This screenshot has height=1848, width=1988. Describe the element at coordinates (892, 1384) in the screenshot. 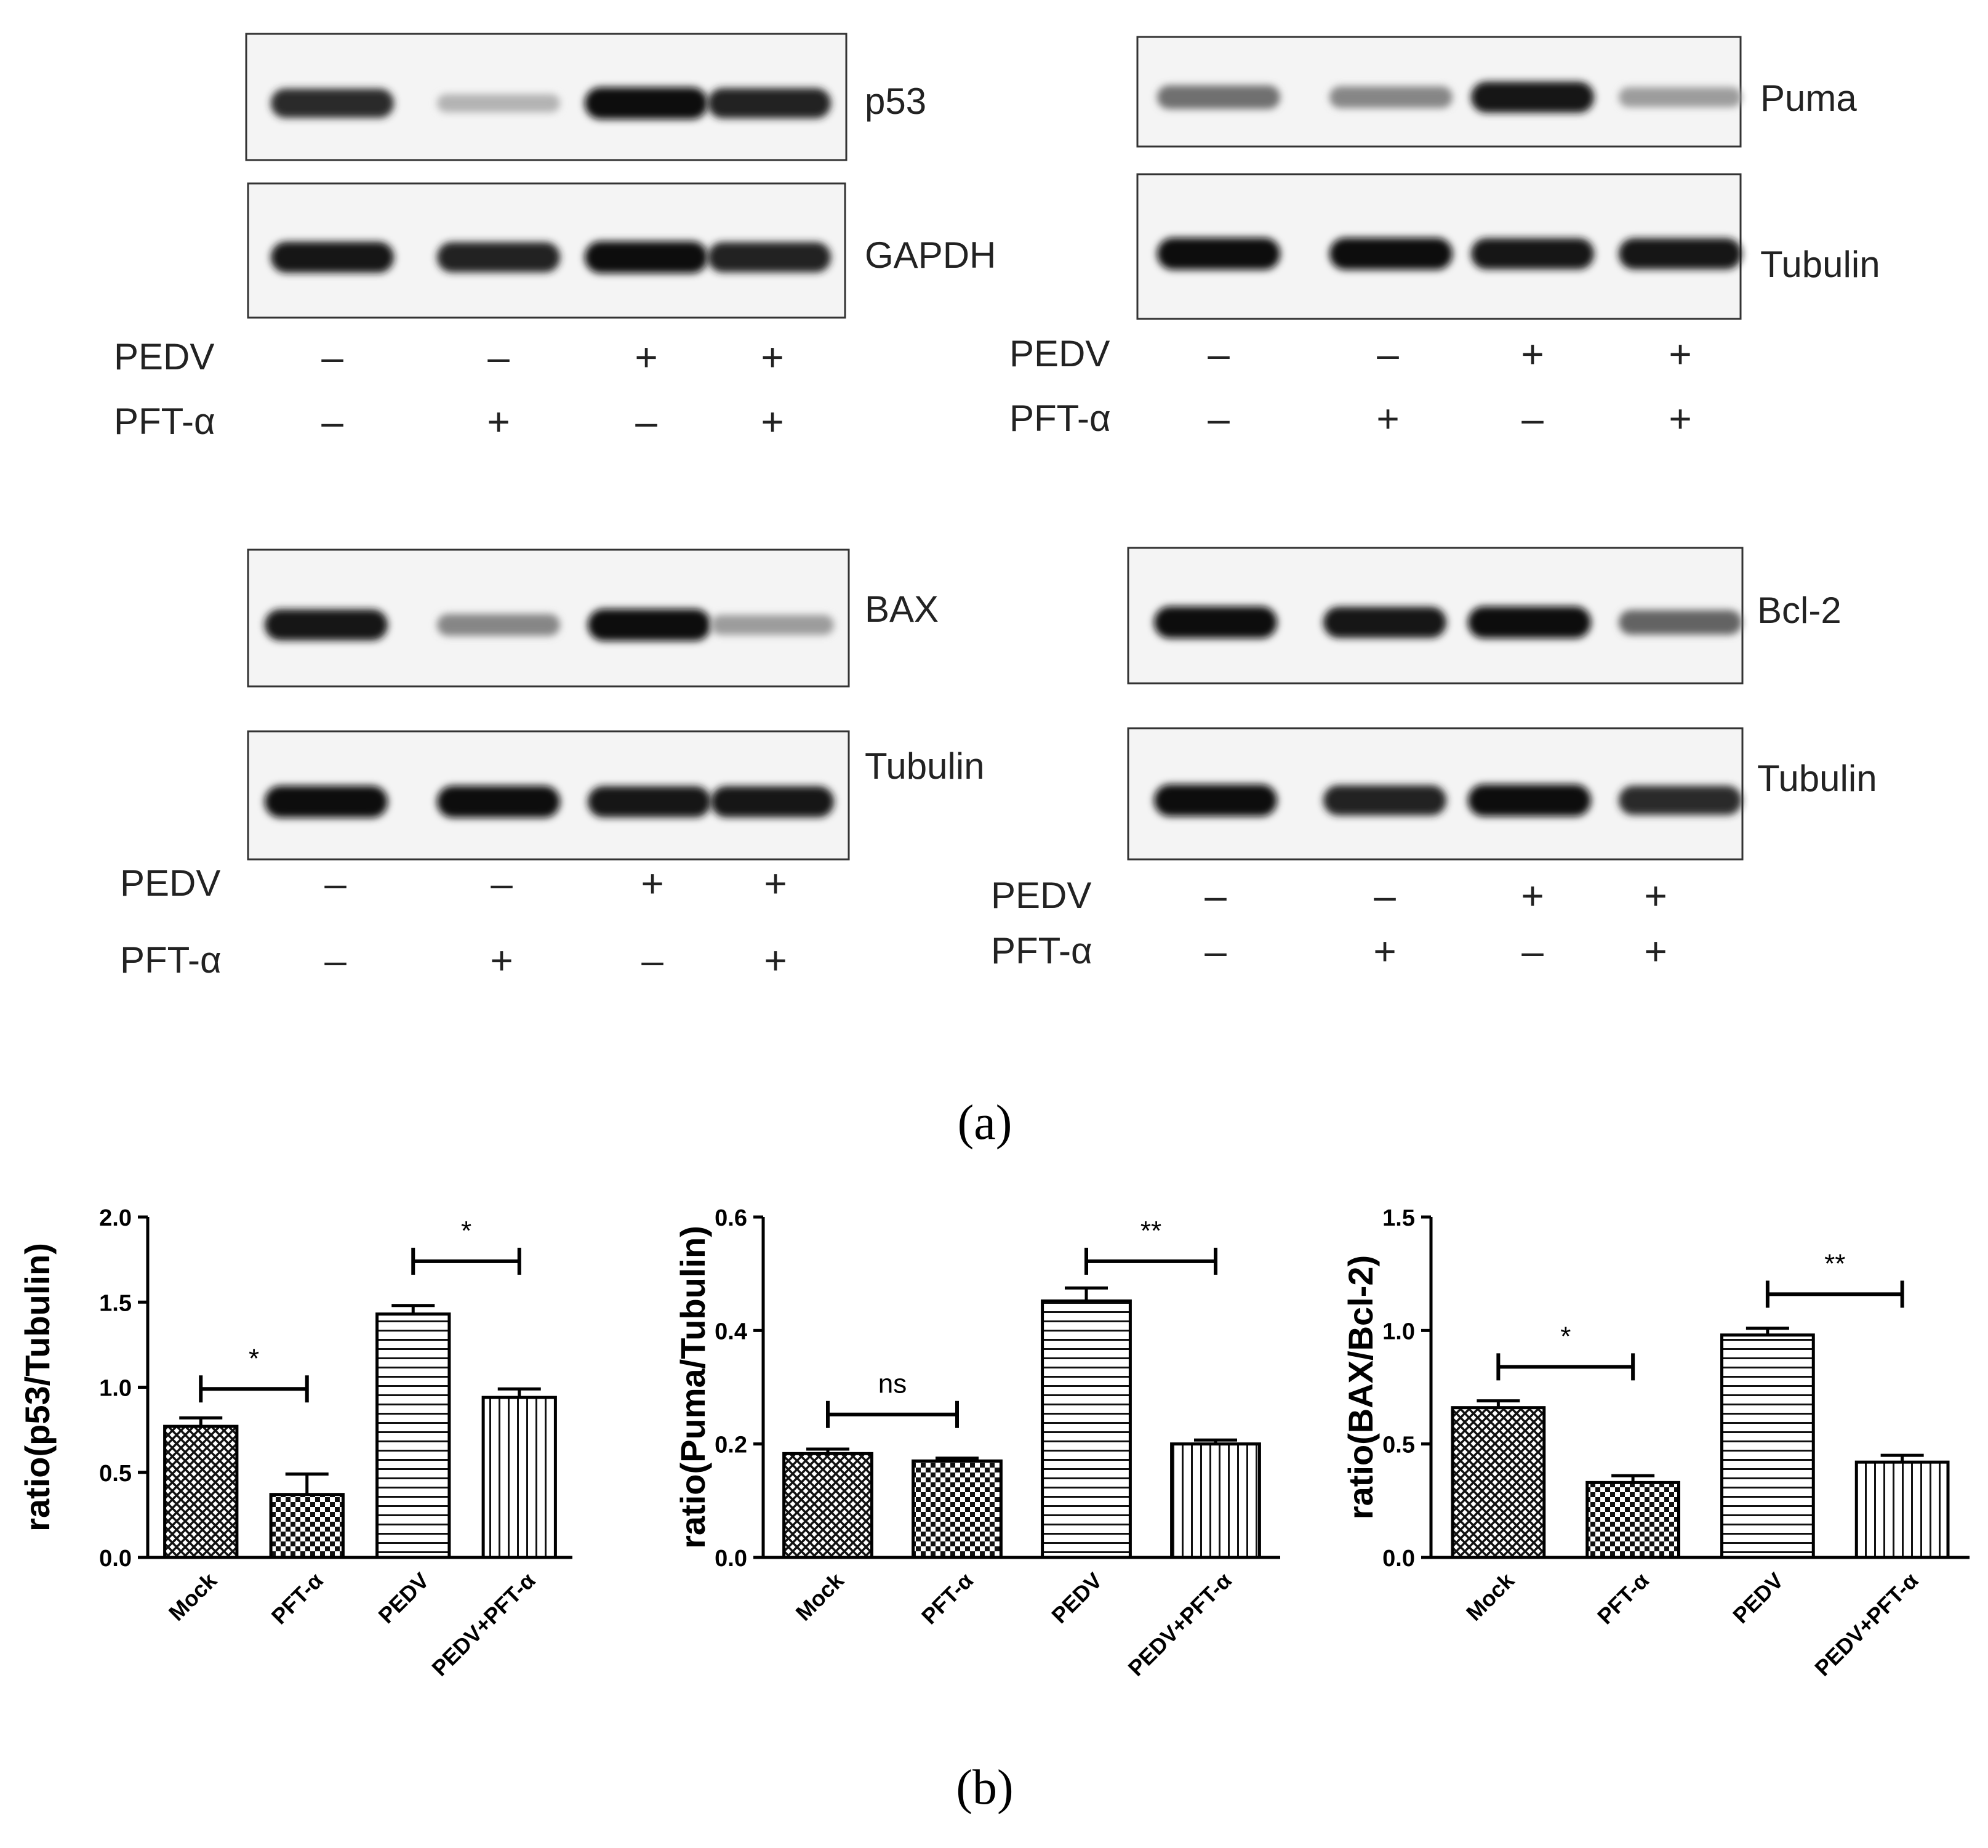

I see `significance-label: ns` at that location.